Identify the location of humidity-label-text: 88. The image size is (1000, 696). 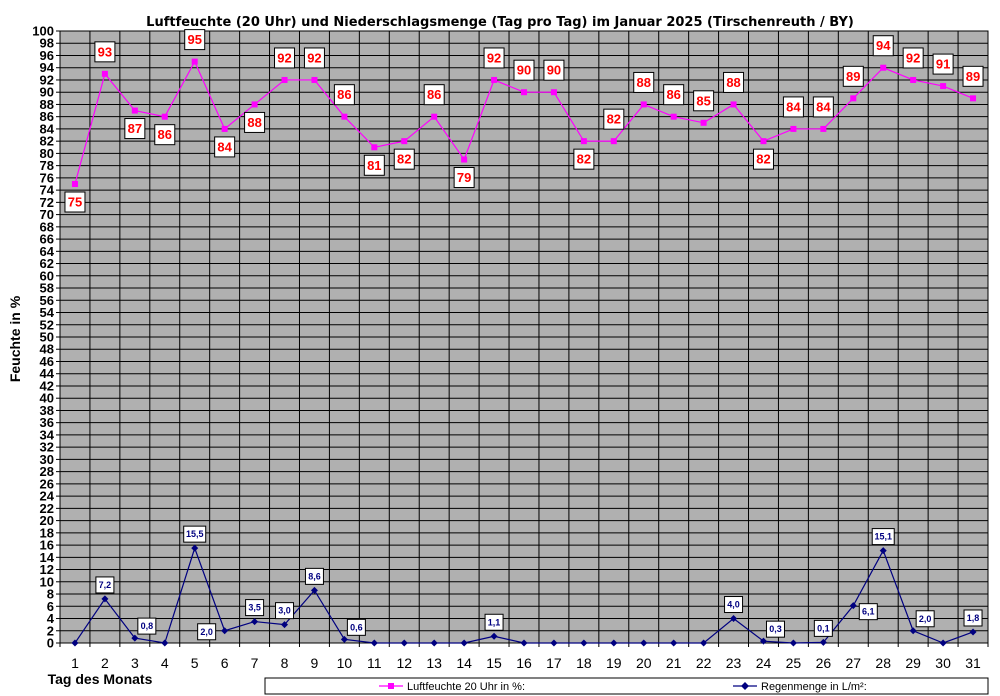
(254, 122).